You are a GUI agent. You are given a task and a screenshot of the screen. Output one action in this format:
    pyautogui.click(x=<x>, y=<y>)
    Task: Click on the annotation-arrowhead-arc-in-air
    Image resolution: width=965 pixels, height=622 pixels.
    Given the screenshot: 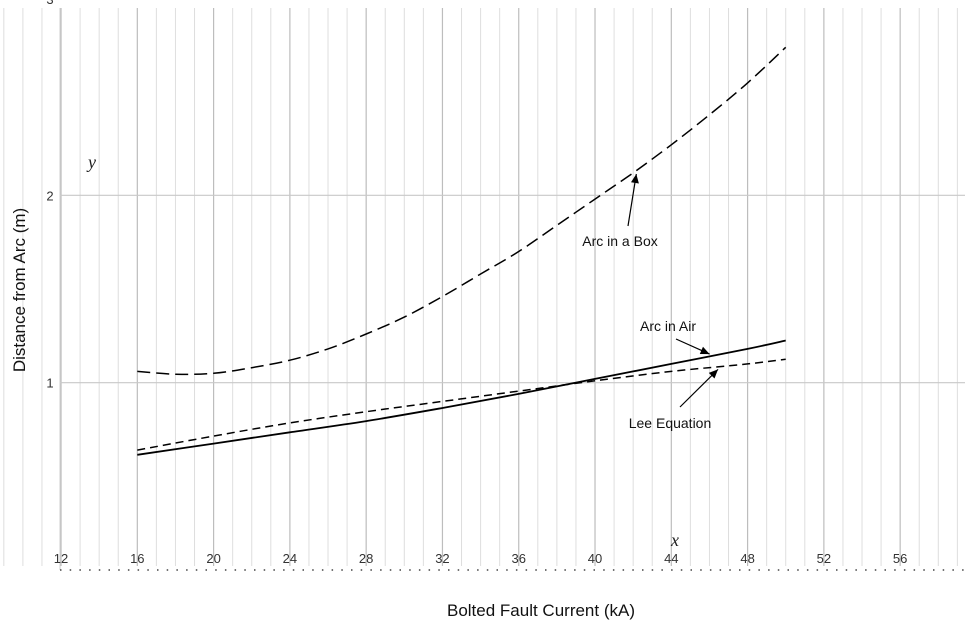 What is the action you would take?
    pyautogui.click(x=704, y=350)
    